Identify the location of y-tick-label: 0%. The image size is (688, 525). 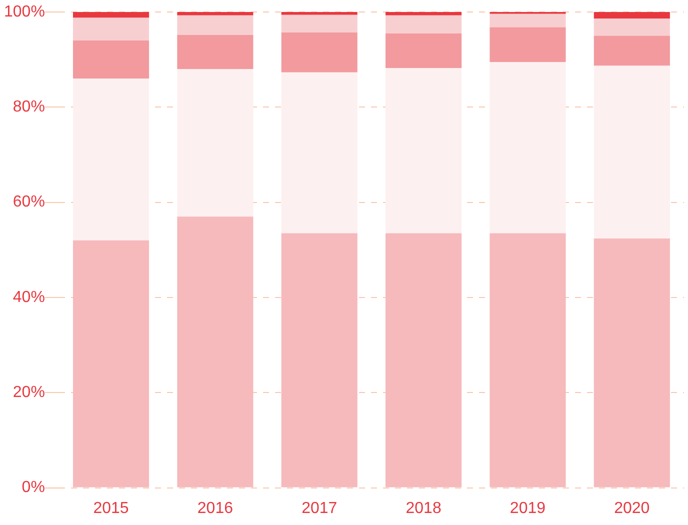
(33, 487).